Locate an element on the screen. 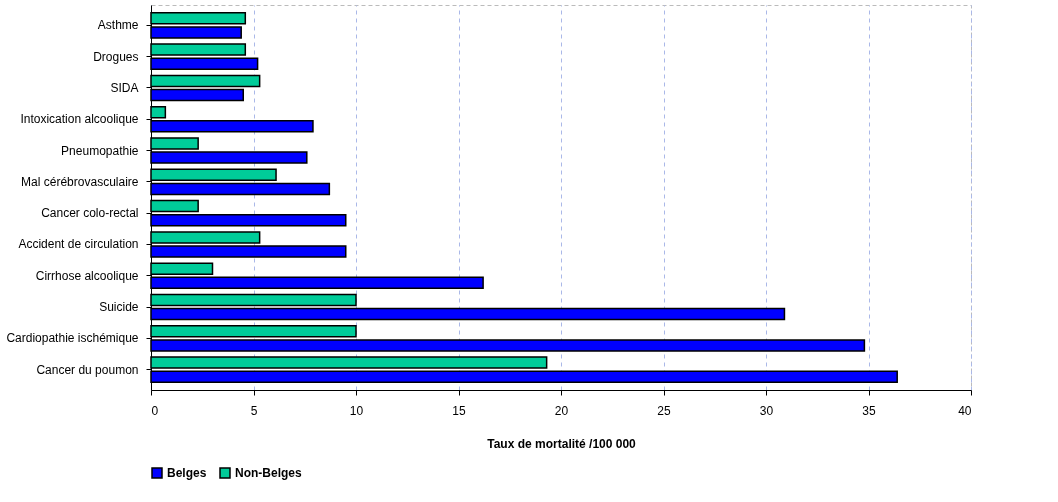 Image resolution: width=1058 pixels, height=502 pixels. legend-label: Belges is located at coordinates (187, 473).